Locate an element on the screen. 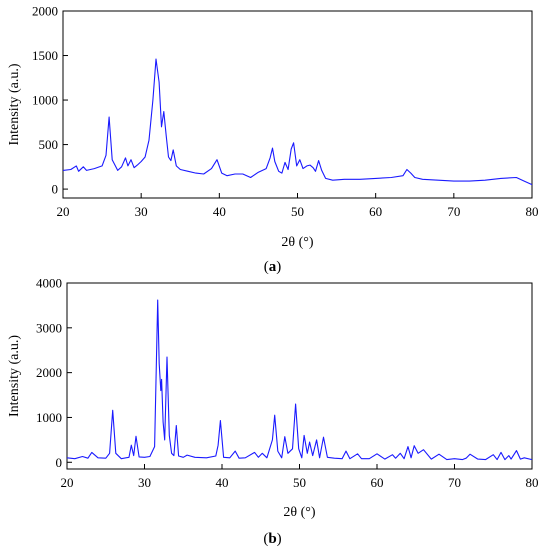  y-tick-label: 3000 is located at coordinates (49, 327).